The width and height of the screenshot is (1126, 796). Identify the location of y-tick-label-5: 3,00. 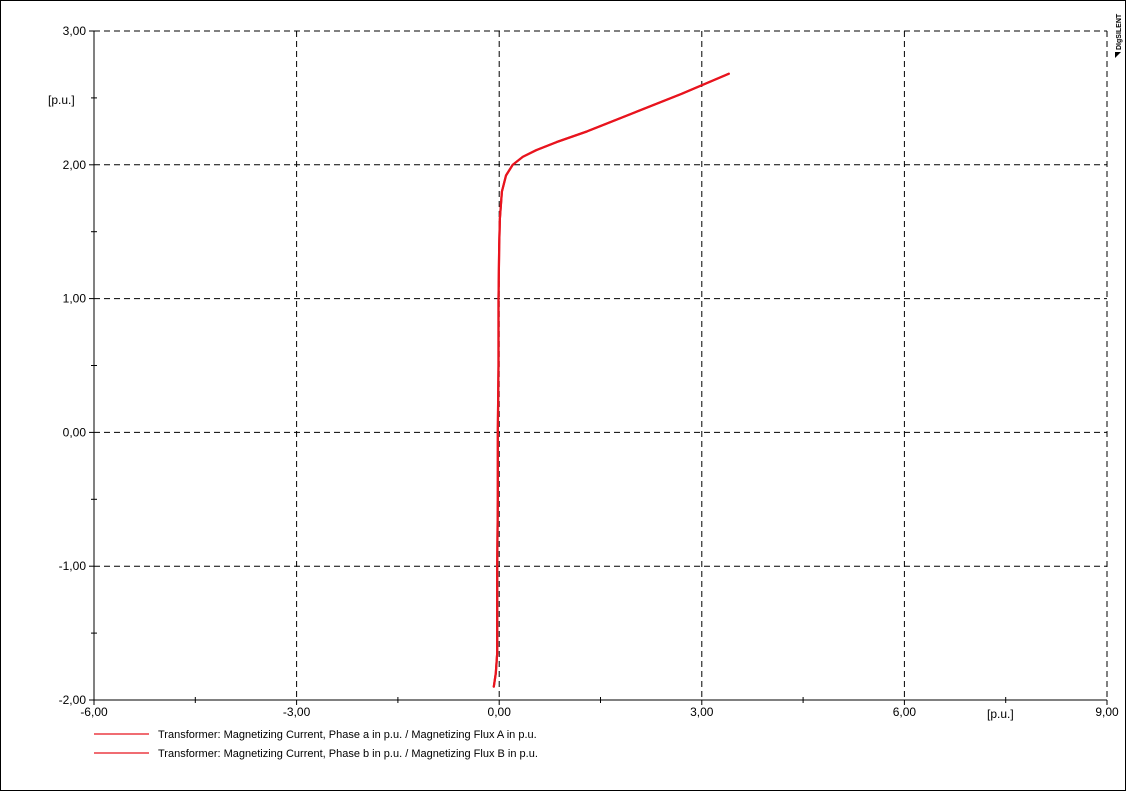
(75, 31).